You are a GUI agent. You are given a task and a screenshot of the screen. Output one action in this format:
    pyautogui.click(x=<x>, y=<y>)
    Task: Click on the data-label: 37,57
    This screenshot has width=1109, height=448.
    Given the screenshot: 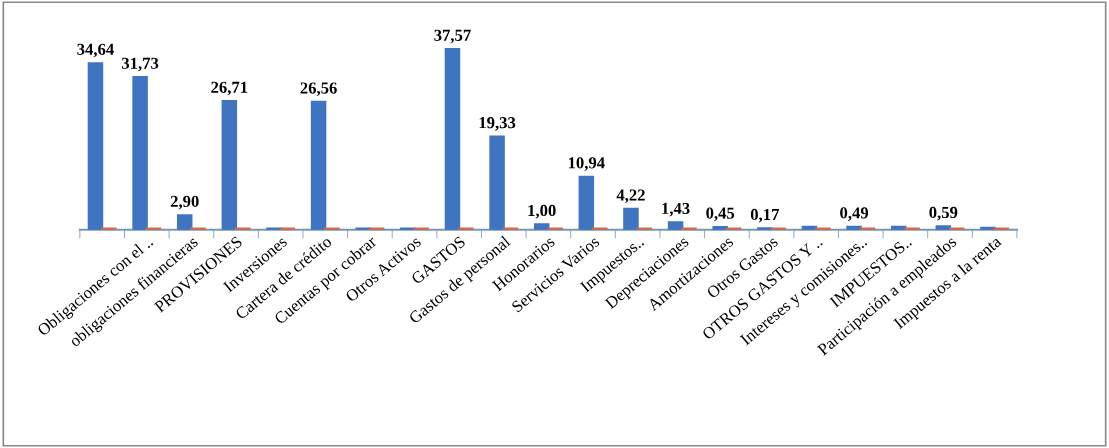 What is the action you would take?
    pyautogui.click(x=452, y=36)
    